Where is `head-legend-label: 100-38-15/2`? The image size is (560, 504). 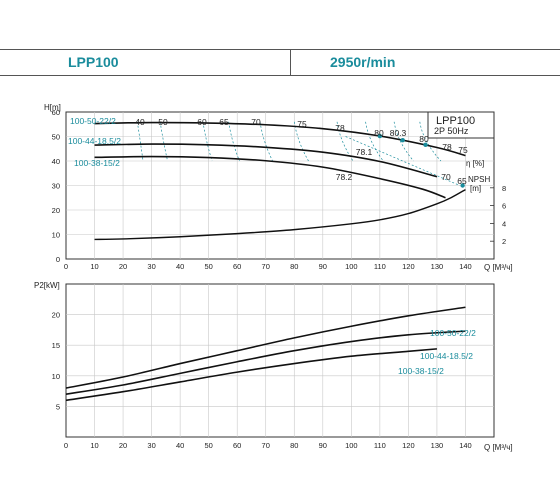 head-legend-label: 100-38-15/2 is located at coordinates (97, 163).